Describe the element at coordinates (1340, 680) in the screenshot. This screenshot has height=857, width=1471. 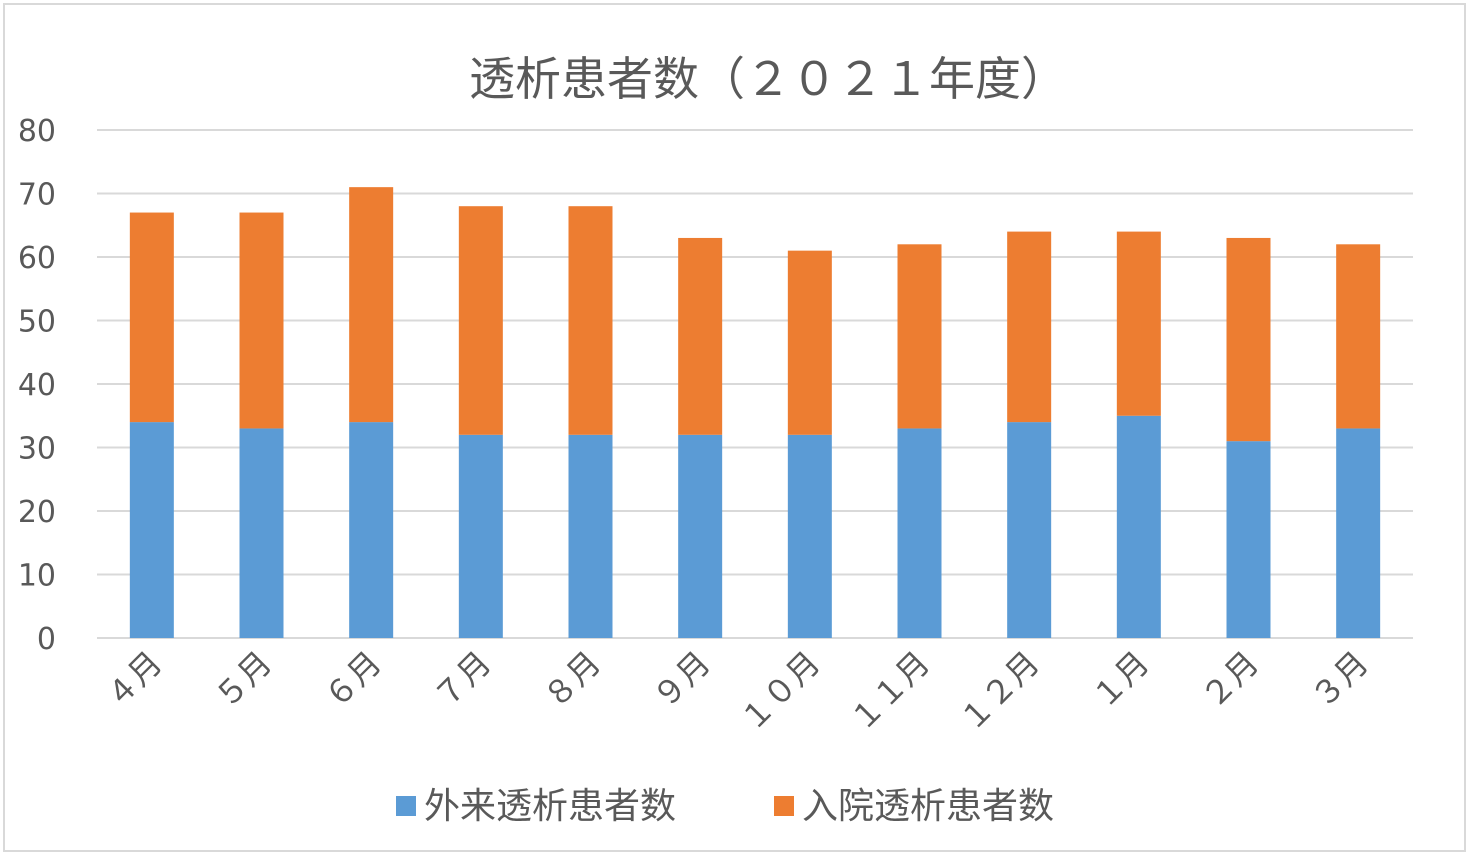
I see `x-tick-label: ３月` at that location.